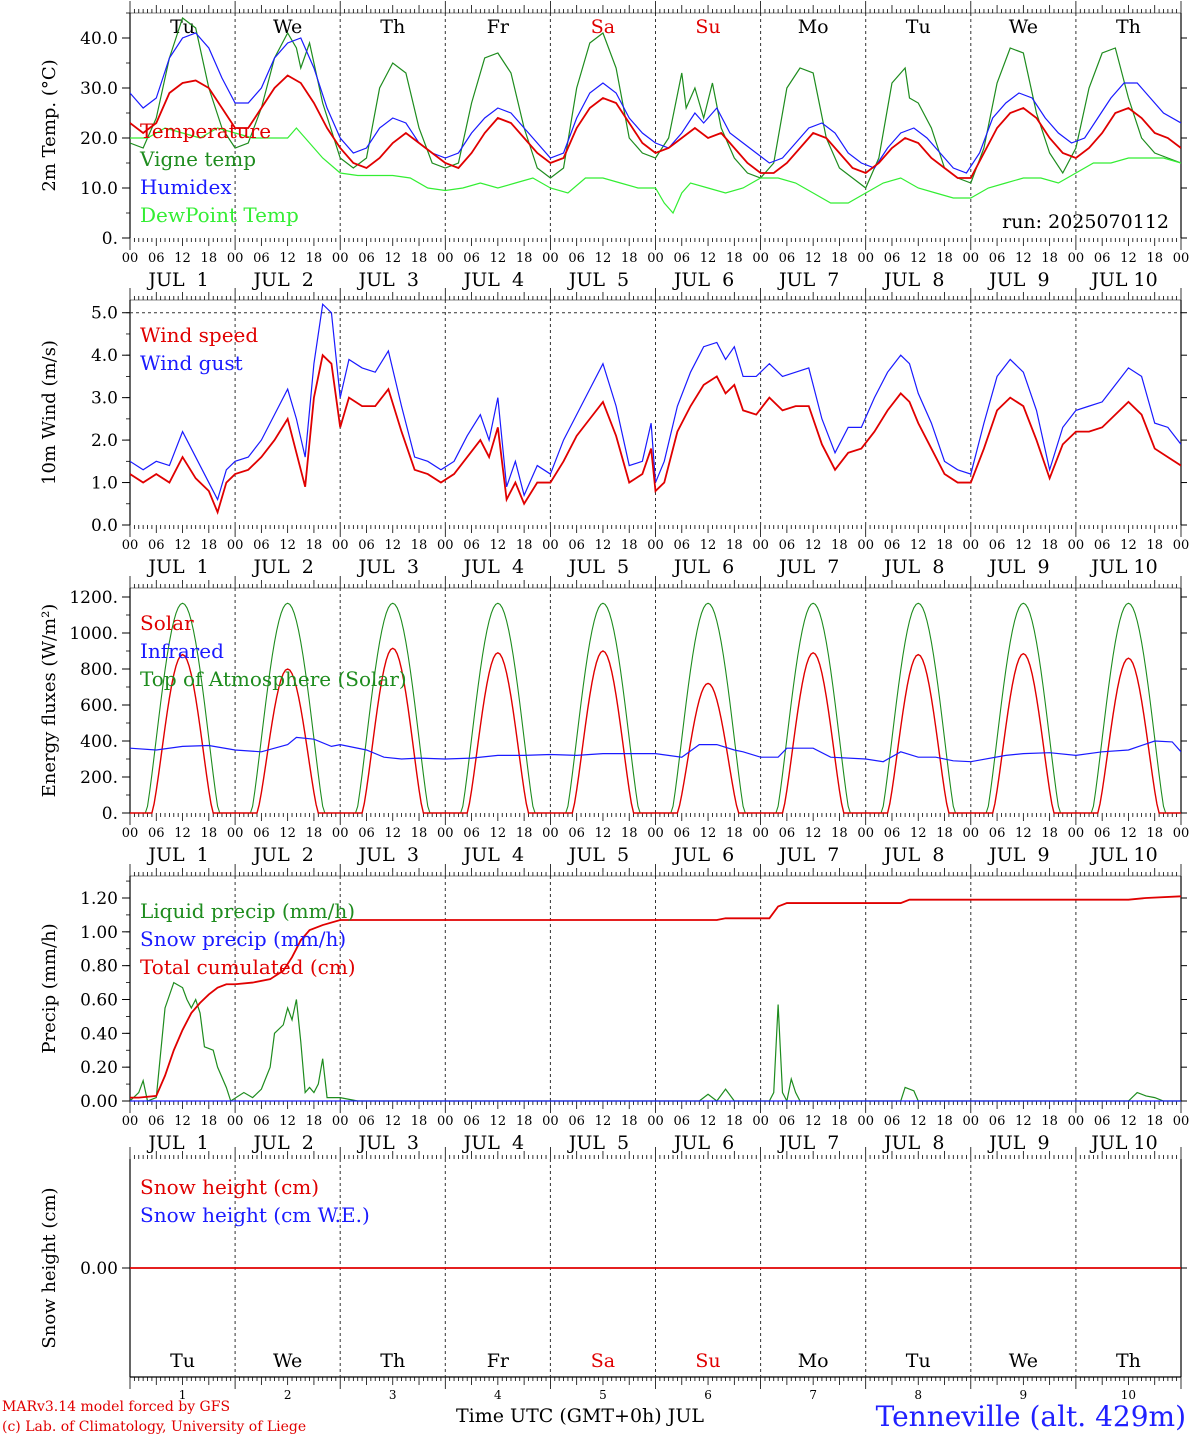 Image resolution: width=1194 pixels, height=1440 pixels. Describe the element at coordinates (288, 1395) in the screenshot. I see `day-number-label: 2` at that location.